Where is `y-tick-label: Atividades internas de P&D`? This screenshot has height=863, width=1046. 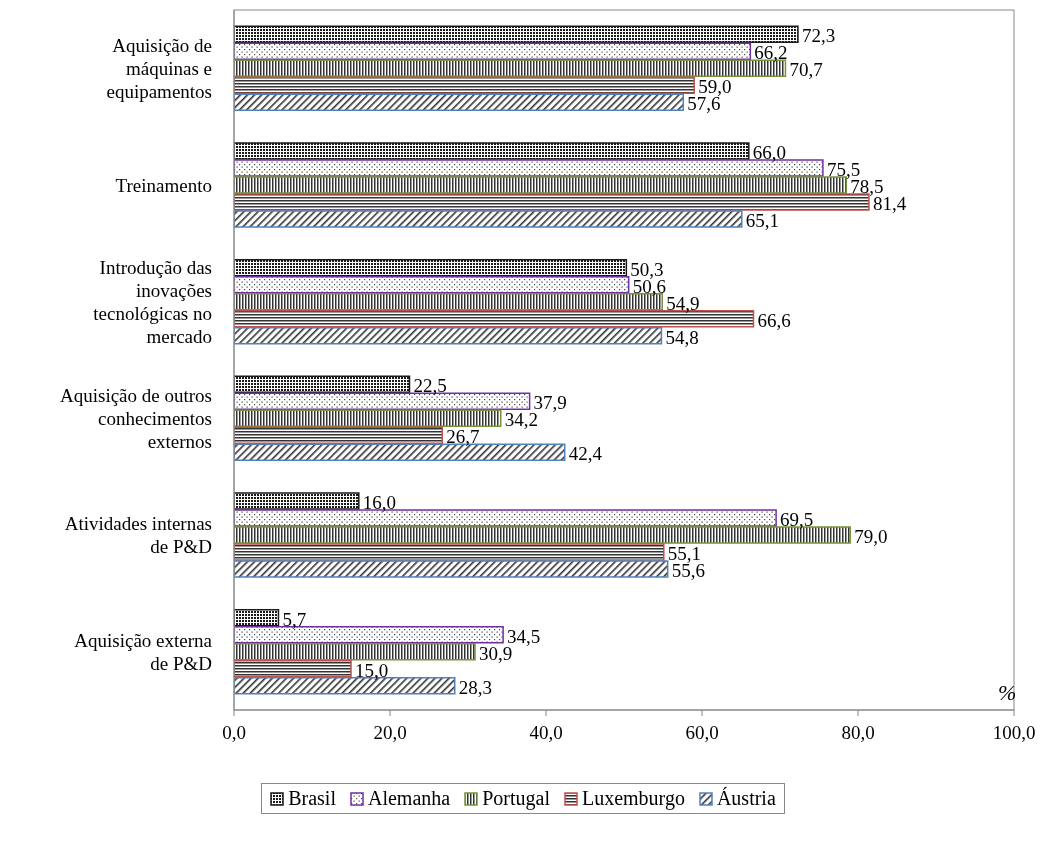 y-tick-label: Atividades internas de P&D is located at coordinates (138, 535).